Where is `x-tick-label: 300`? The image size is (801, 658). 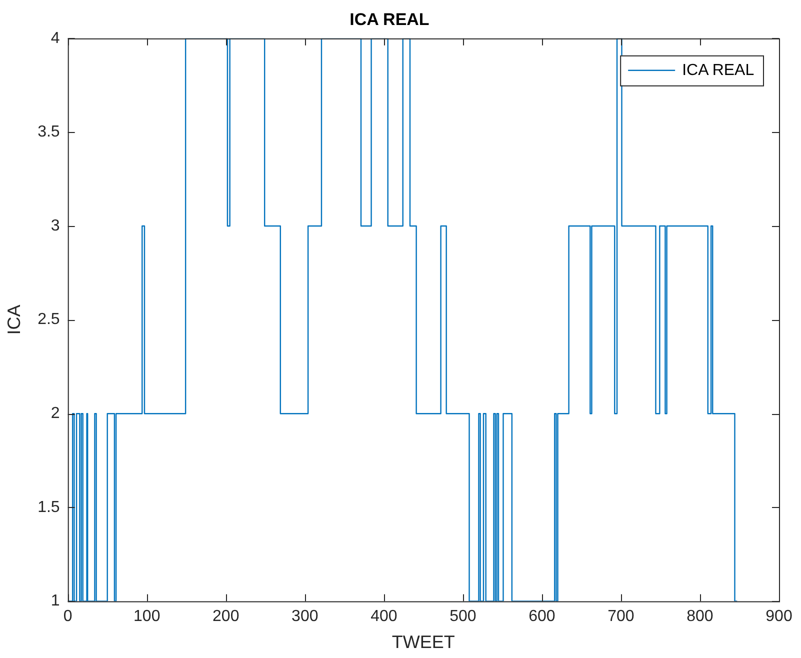
x-tick-label: 300 is located at coordinates (305, 617).